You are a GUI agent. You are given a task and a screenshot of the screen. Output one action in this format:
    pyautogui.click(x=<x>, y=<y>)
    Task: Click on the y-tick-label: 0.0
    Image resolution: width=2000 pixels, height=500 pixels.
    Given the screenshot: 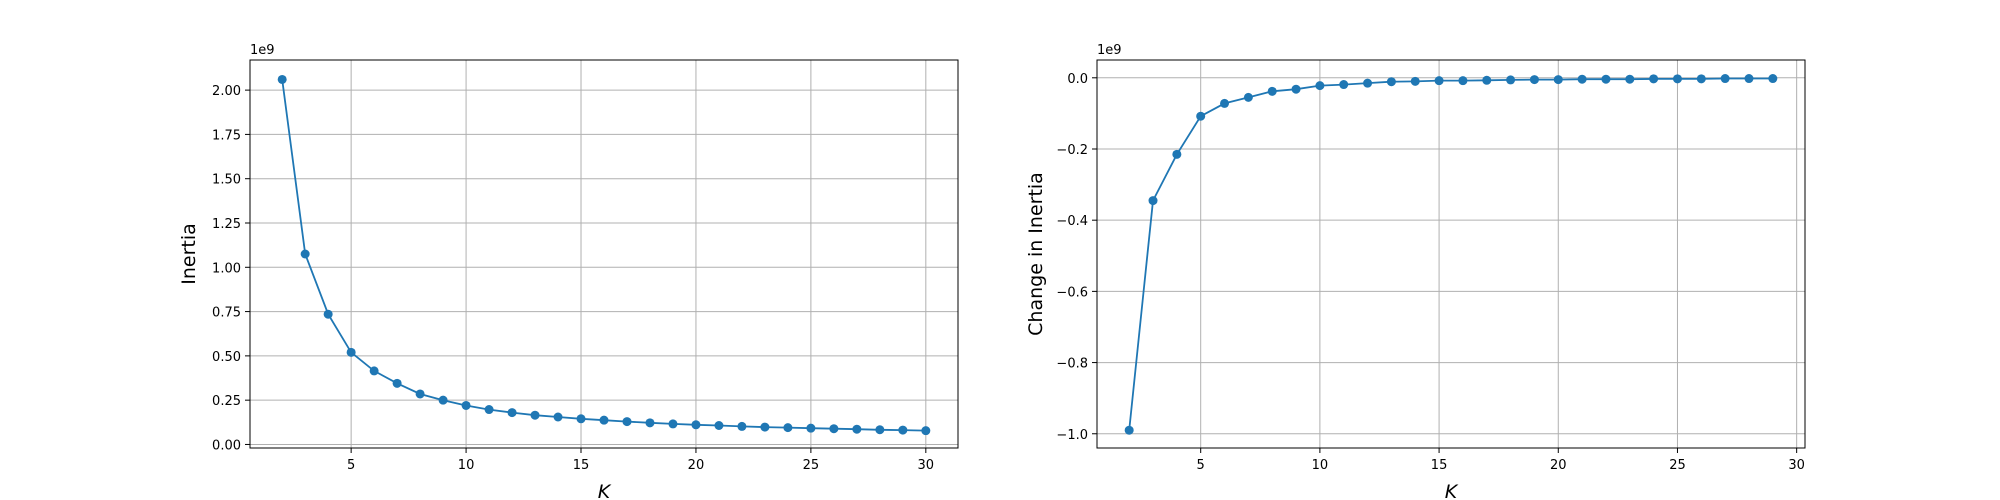 What is the action you would take?
    pyautogui.click(x=1077, y=79)
    